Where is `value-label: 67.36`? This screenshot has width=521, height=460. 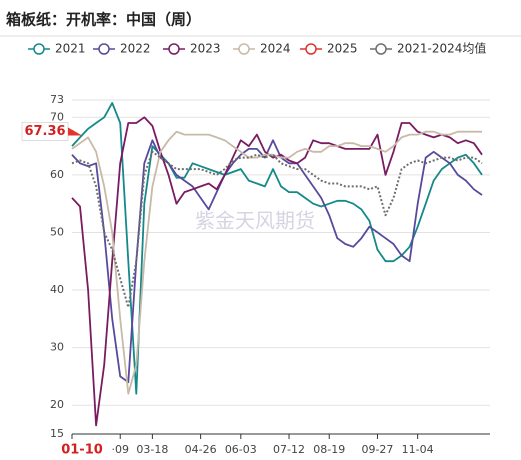
value-label: 67.36 is located at coordinates (44, 131).